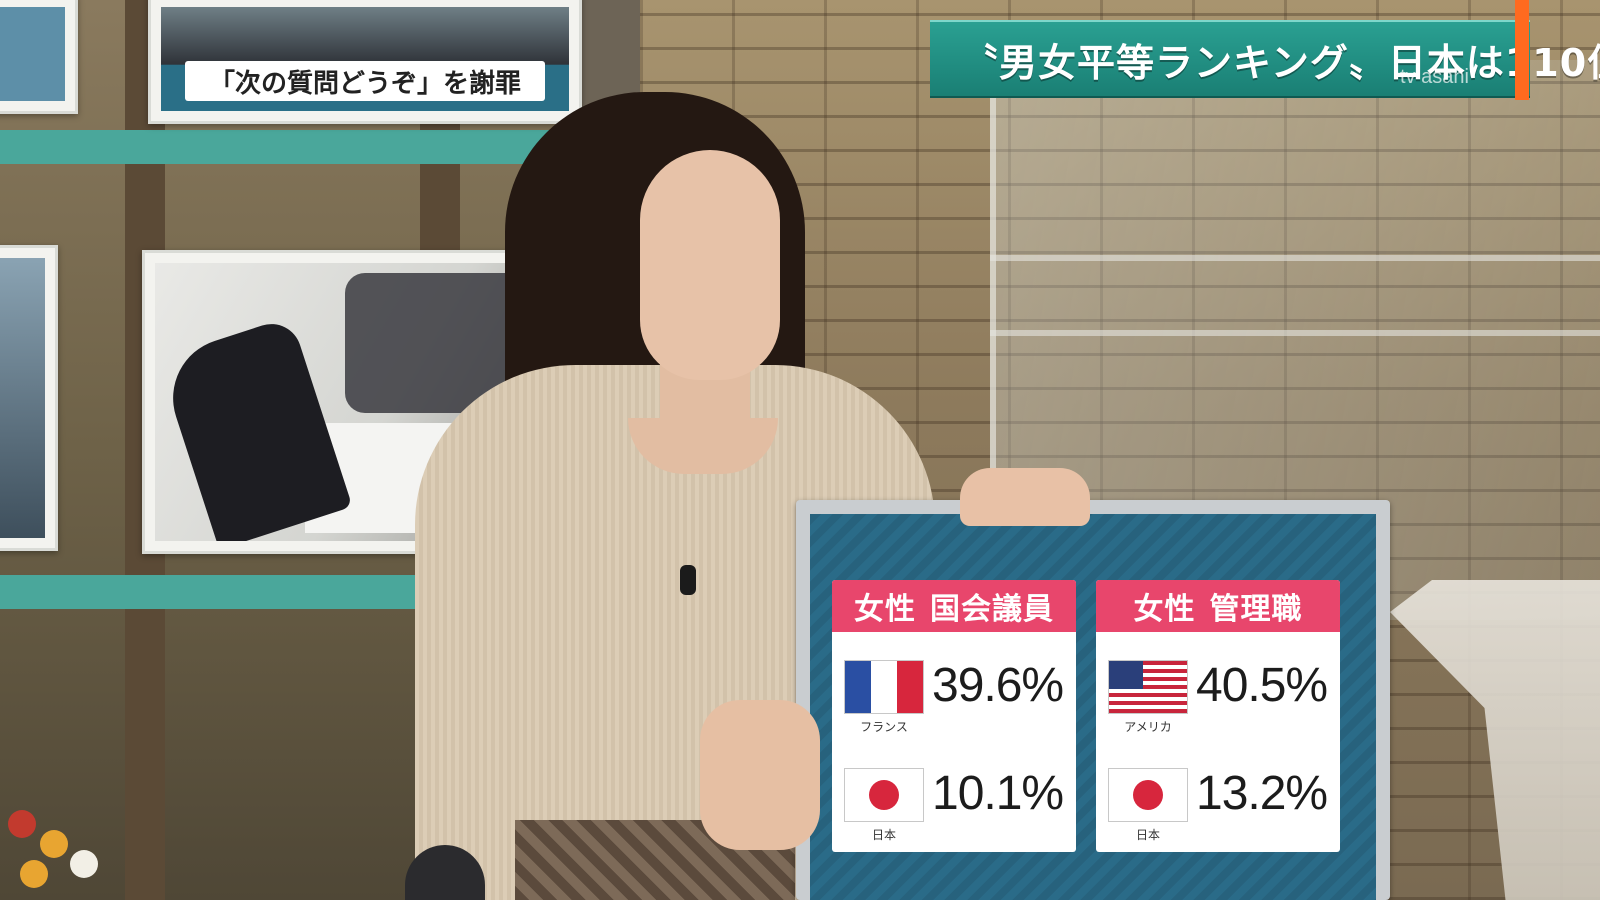  What do you see at coordinates (688, 580) in the screenshot?
I see `lapel-mic-icon` at bounding box center [688, 580].